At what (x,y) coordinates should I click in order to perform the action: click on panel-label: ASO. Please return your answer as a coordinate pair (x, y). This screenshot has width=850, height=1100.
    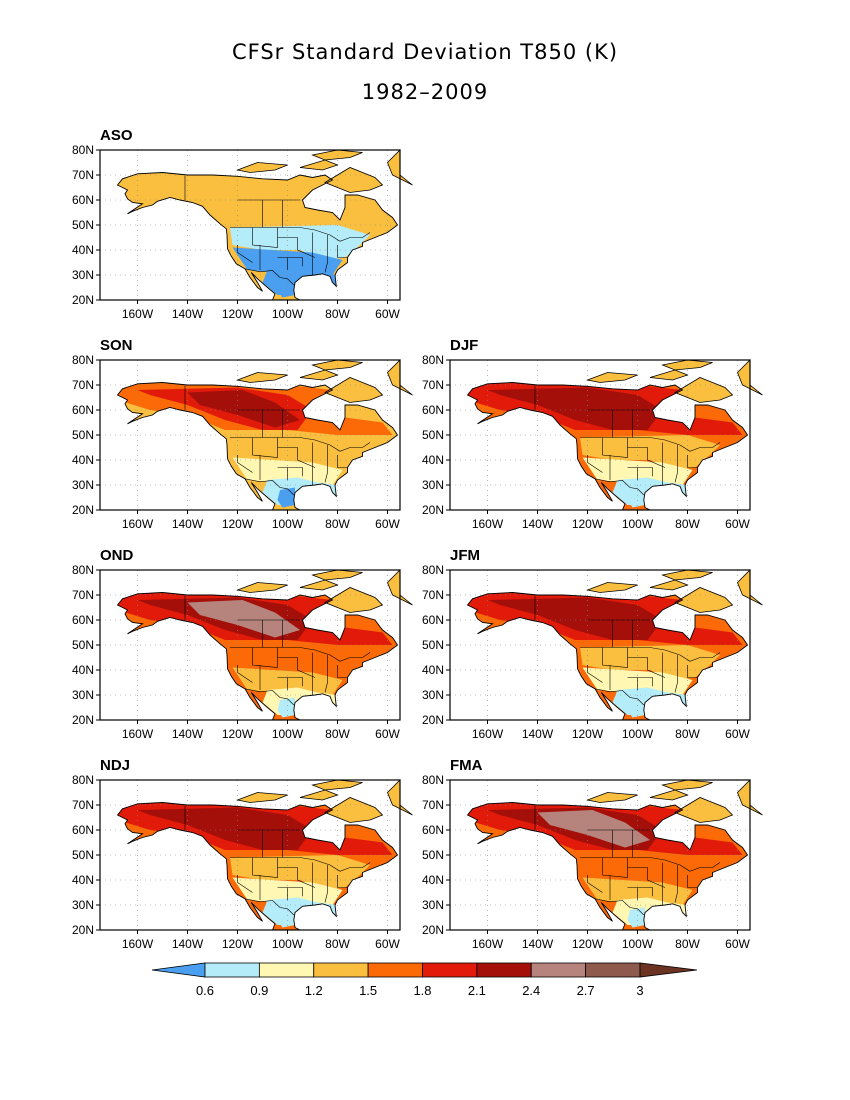
    Looking at the image, I should click on (116, 135).